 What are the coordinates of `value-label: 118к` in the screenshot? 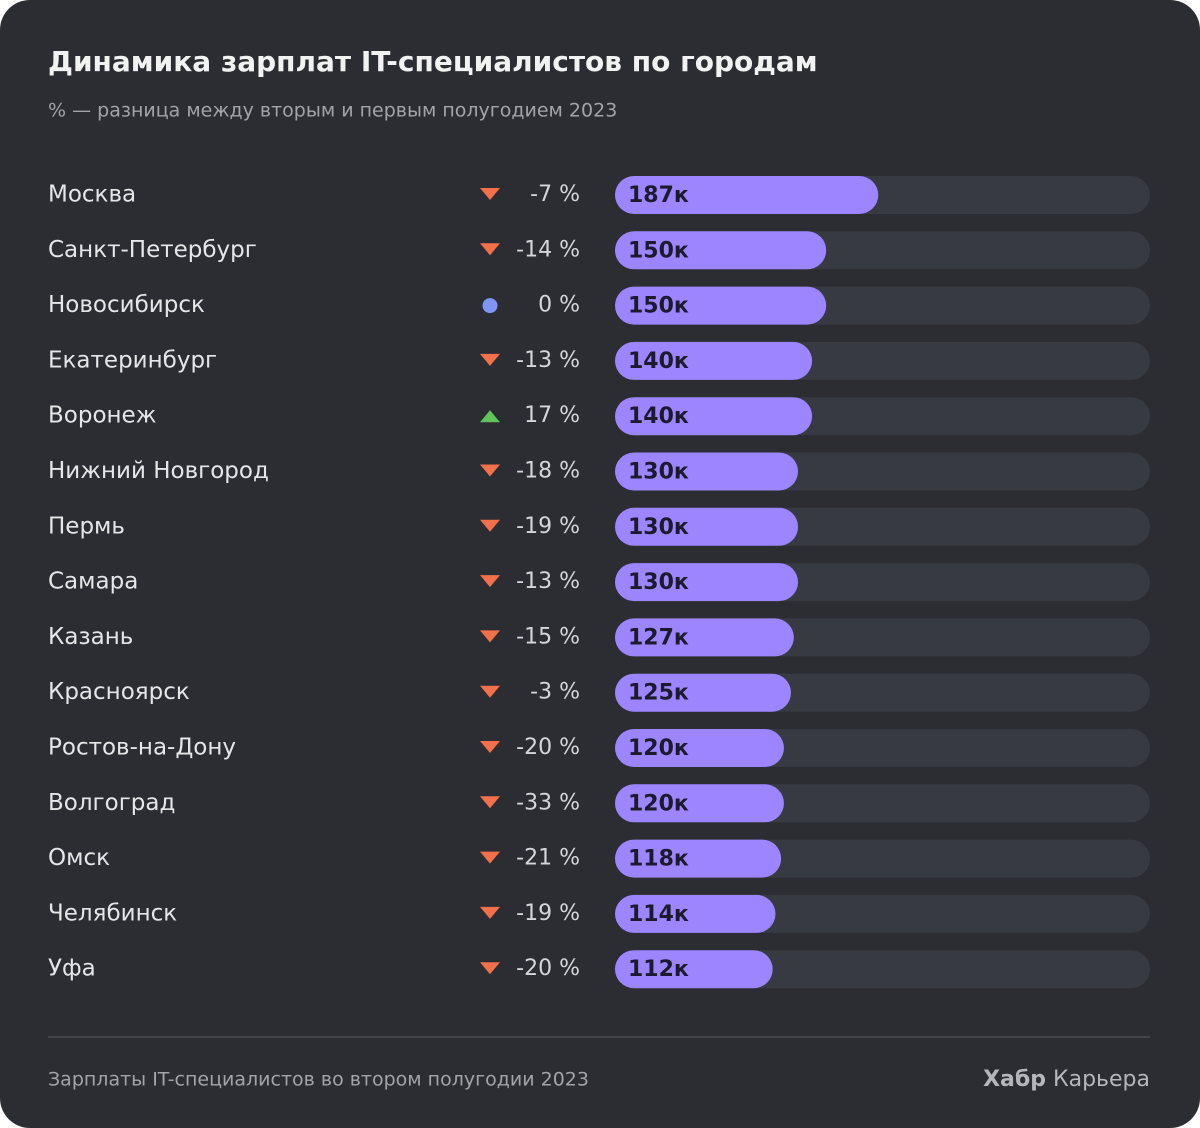 It's located at (658, 859).